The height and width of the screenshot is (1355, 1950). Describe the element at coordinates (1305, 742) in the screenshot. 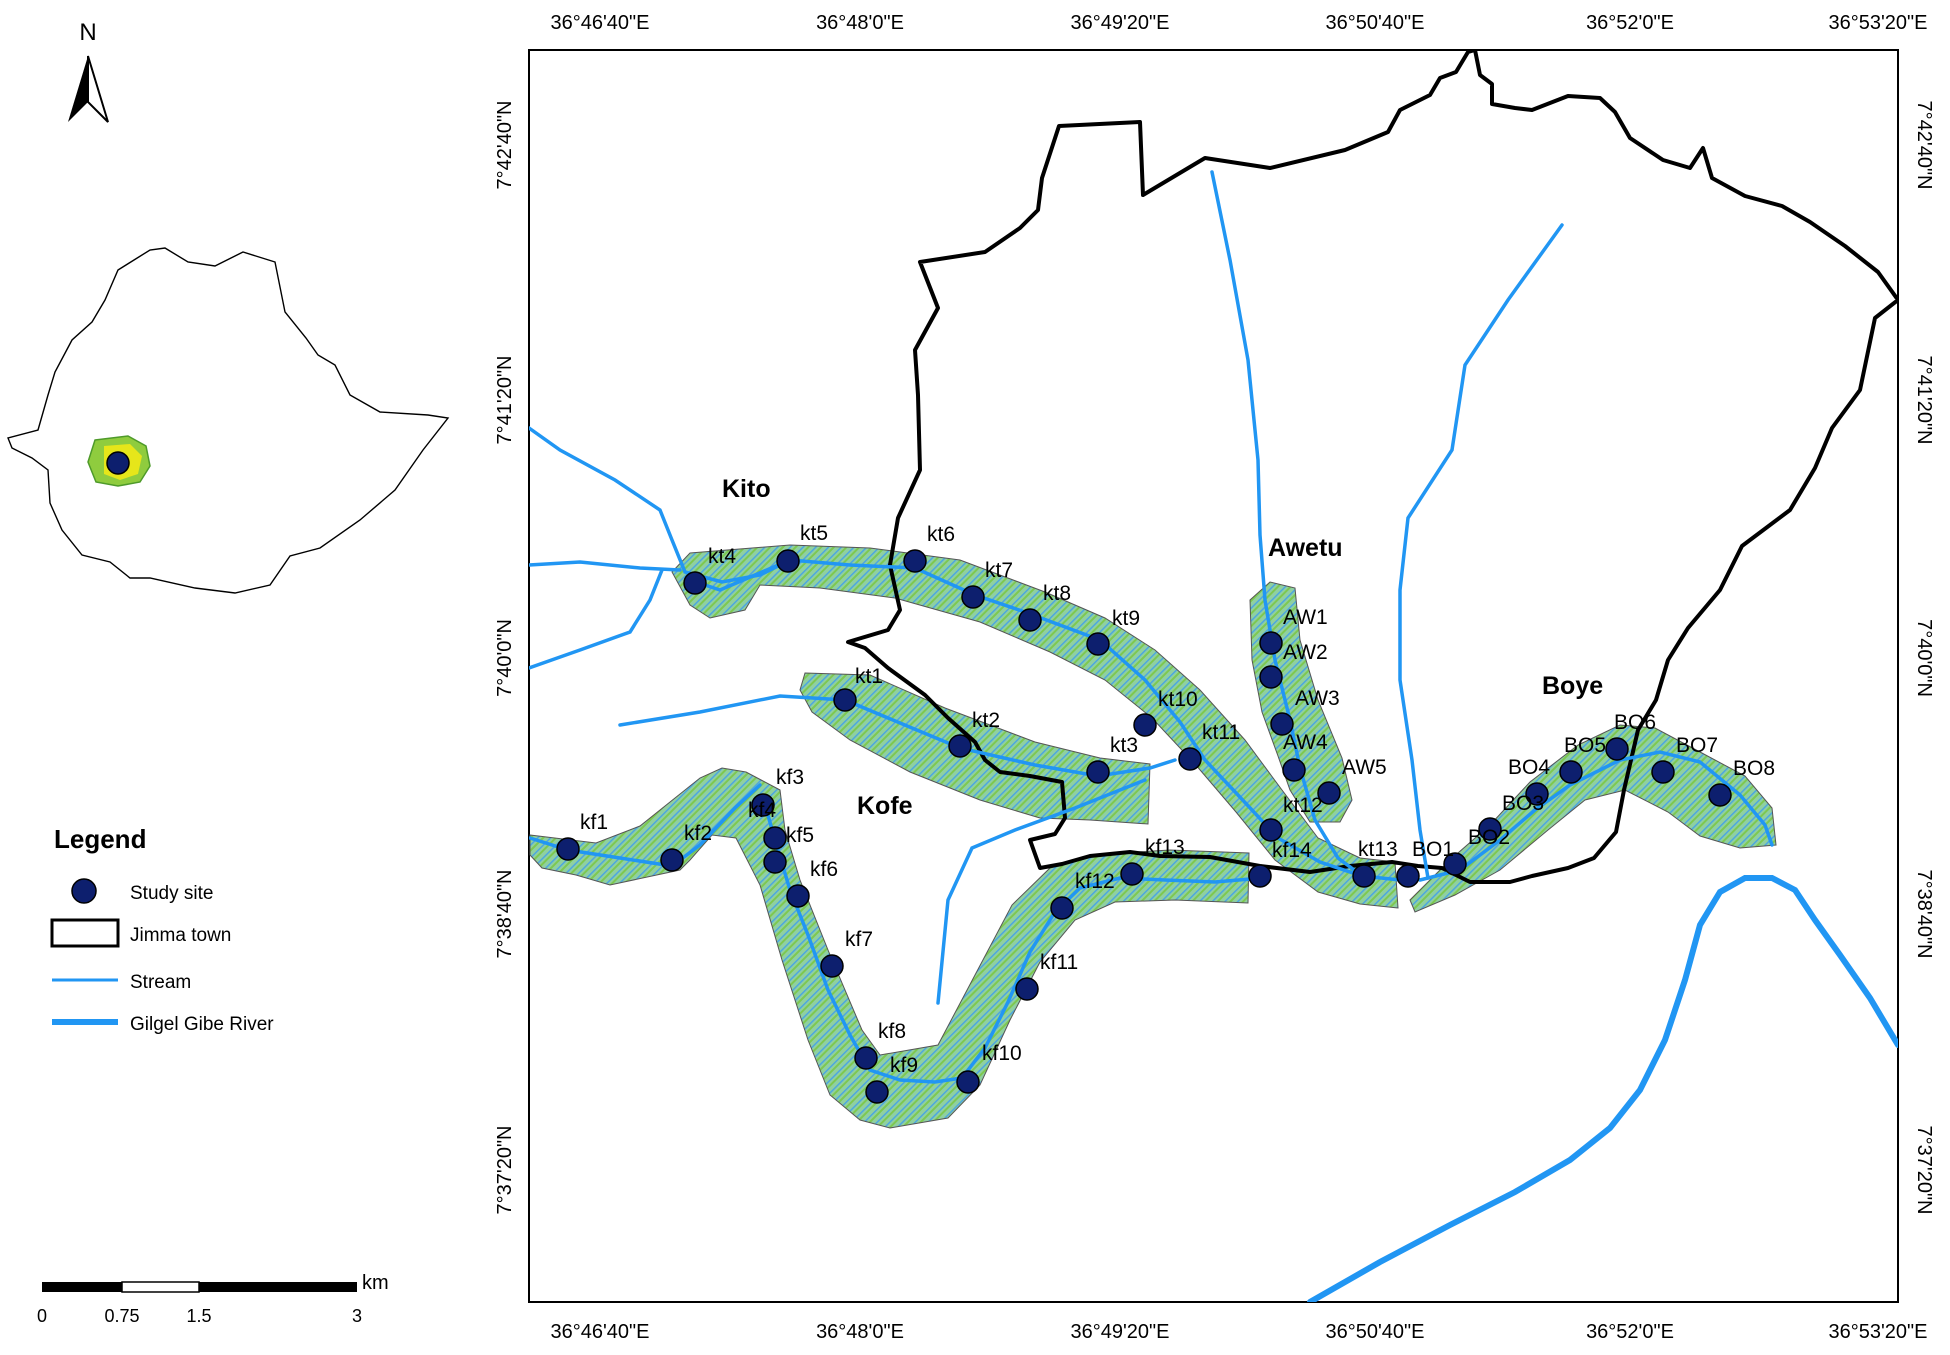

I see `label-AW4: AW4` at that location.